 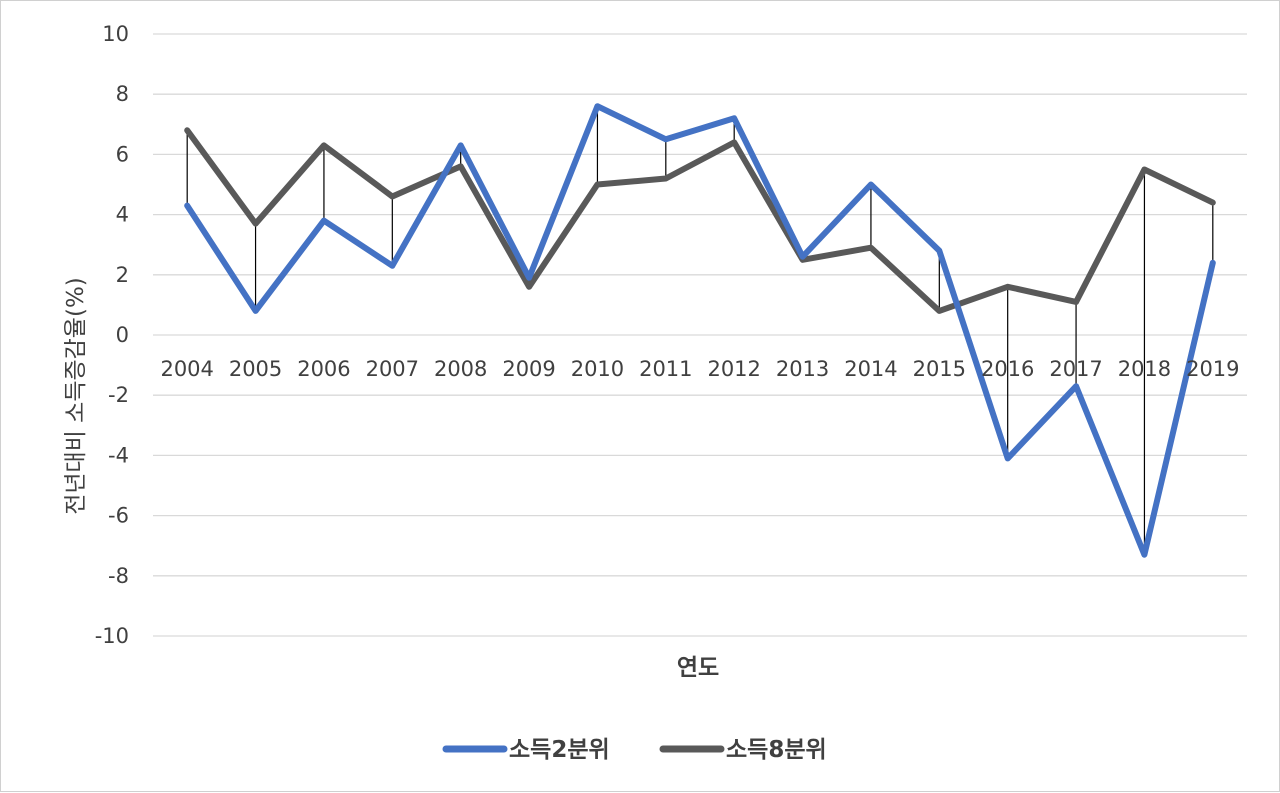 I want to click on x-tick-label: 2012, so click(x=733, y=369).